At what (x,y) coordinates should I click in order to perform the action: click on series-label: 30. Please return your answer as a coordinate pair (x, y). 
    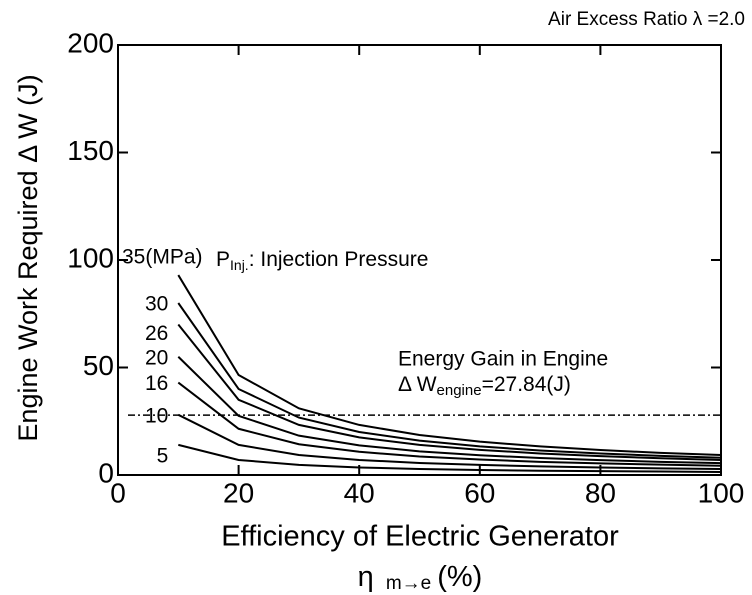
    Looking at the image, I should click on (156, 304).